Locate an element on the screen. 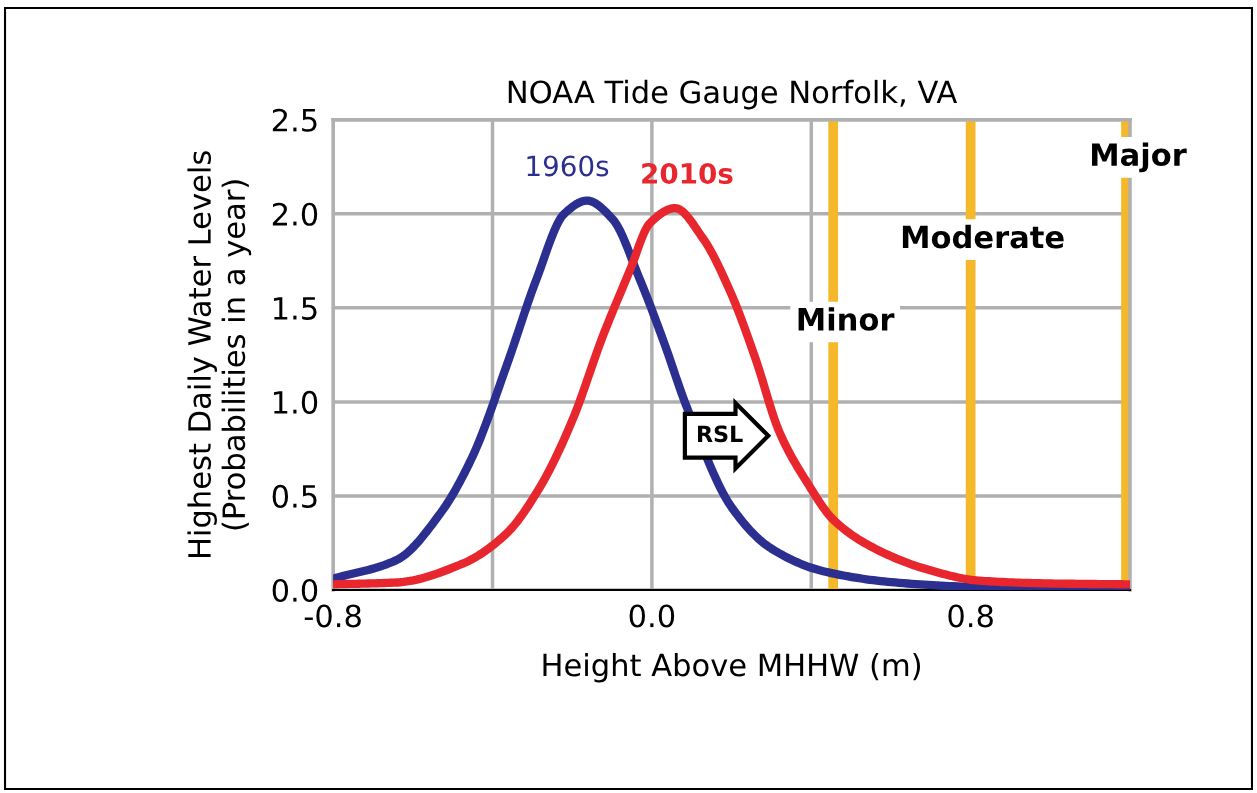  y-tick-label: 0.5 is located at coordinates (294, 496).